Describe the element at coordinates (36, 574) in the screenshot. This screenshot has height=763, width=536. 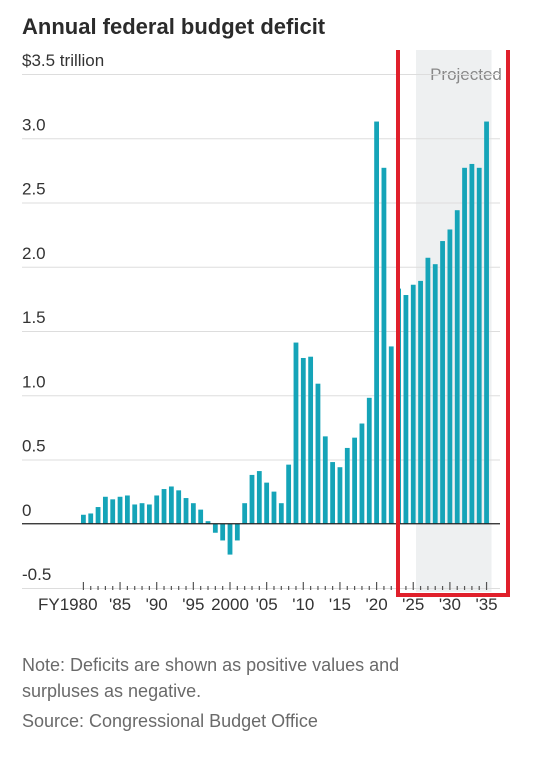
I see `y-tick-label: -0.5` at that location.